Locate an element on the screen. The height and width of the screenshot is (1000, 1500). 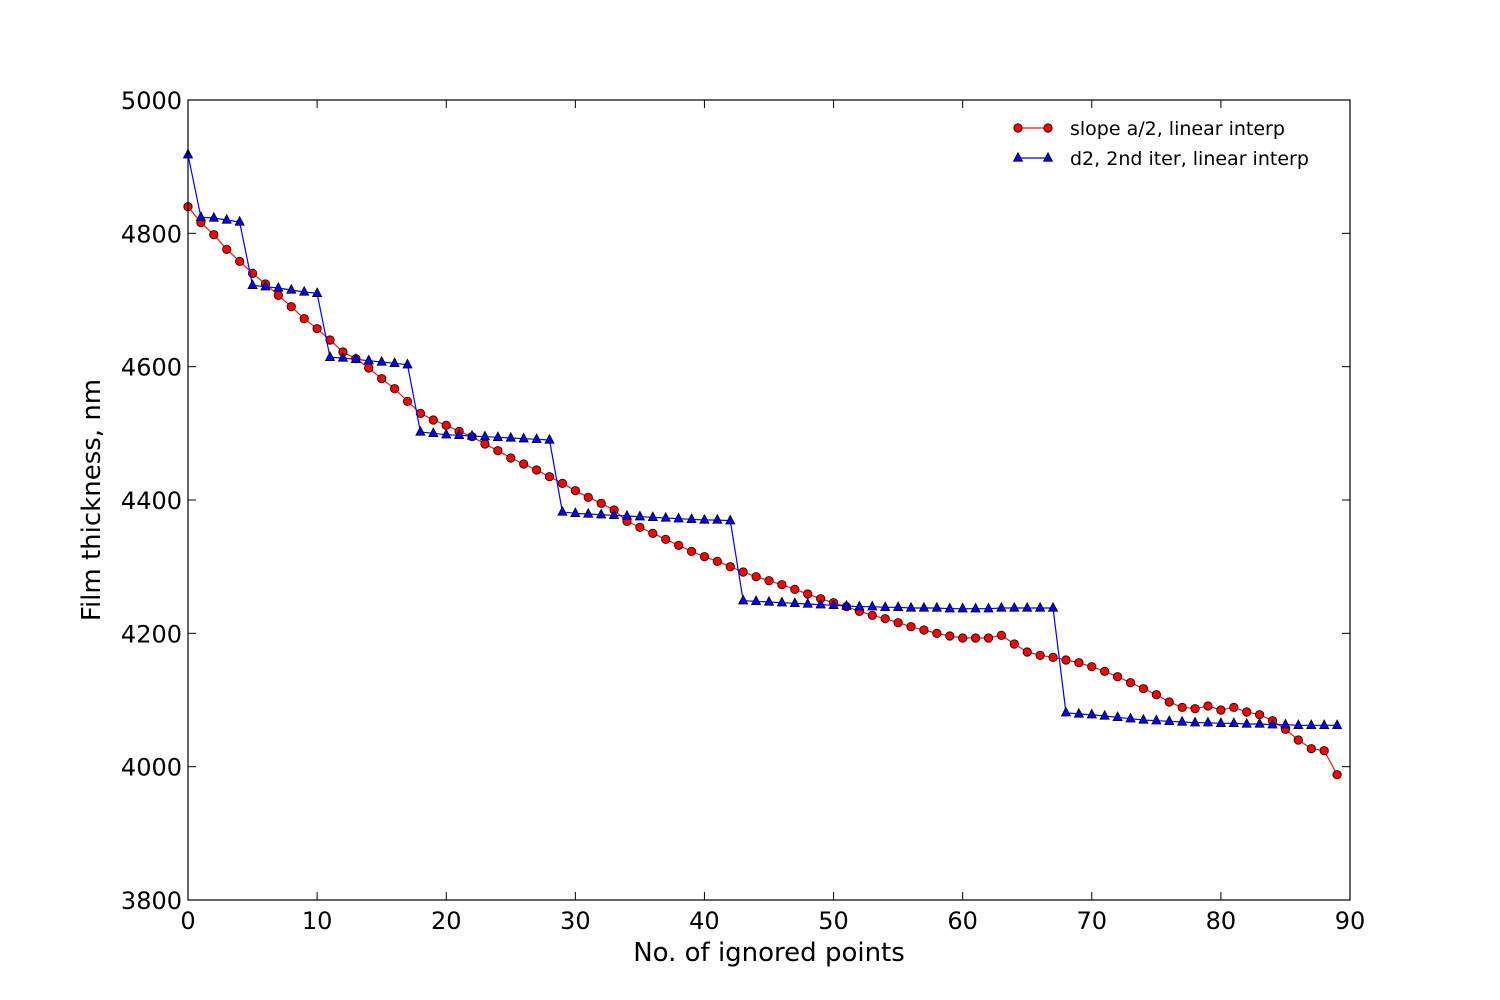
y-tick-label: 4600 is located at coordinates (151, 368).